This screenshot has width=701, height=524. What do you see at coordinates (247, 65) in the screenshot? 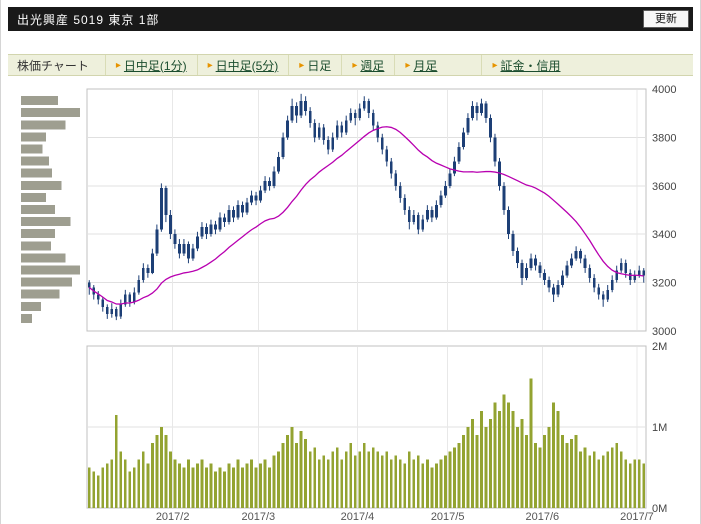
I see `tab-intraday-5min-label: 日中足(5分)` at bounding box center [247, 65].